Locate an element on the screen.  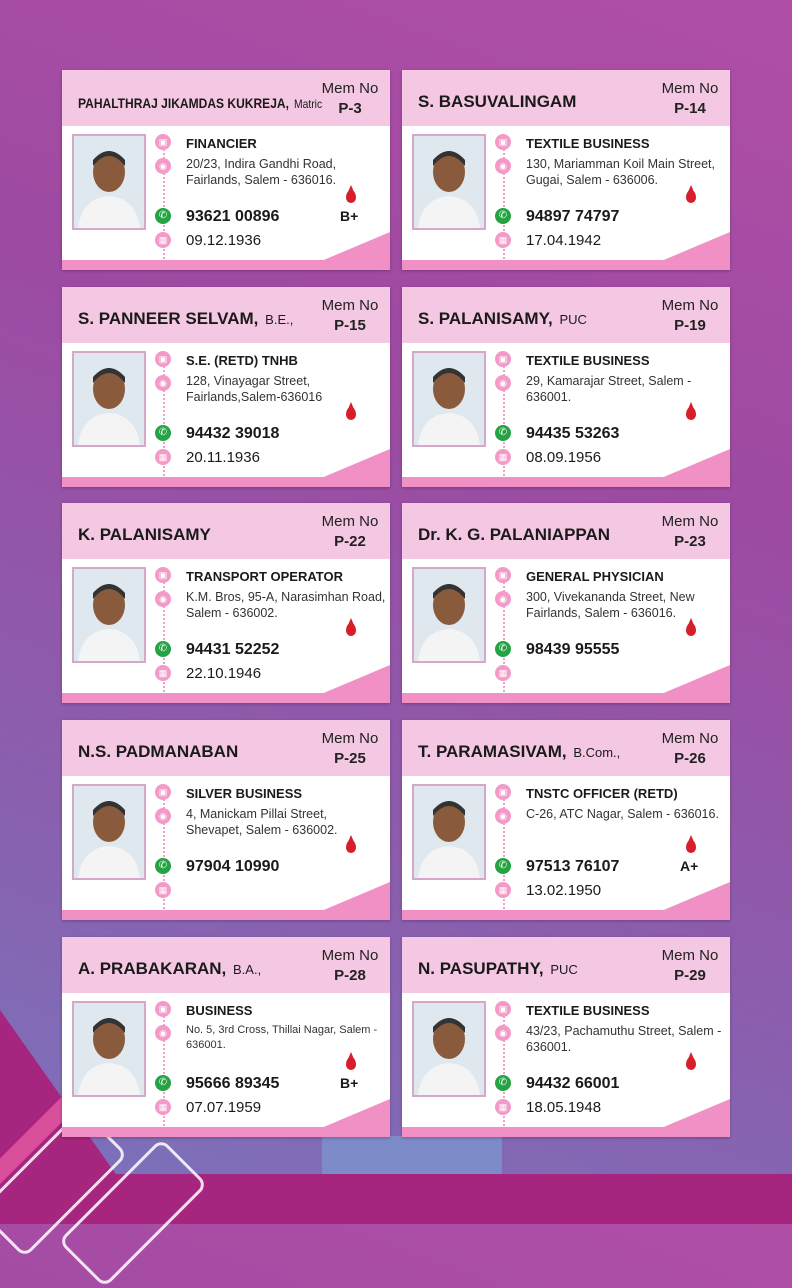
phone-number: 97904 10990 is located at coordinates (233, 866).